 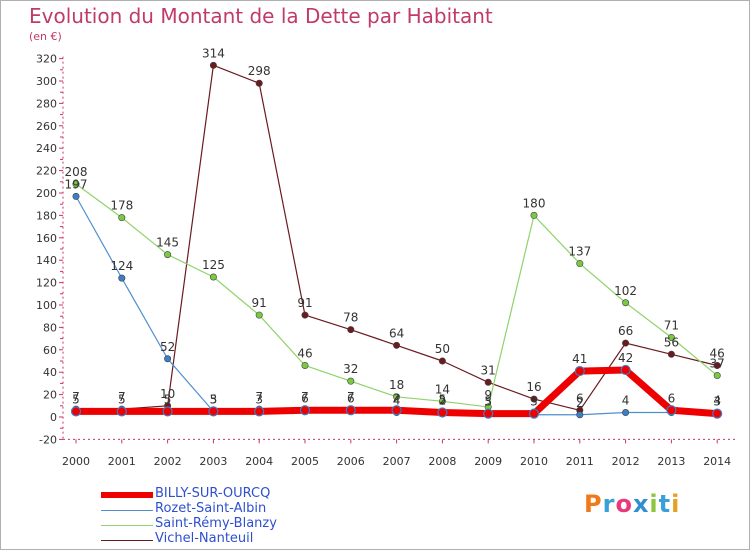 I want to click on legend-swatch-billy, so click(x=127, y=495).